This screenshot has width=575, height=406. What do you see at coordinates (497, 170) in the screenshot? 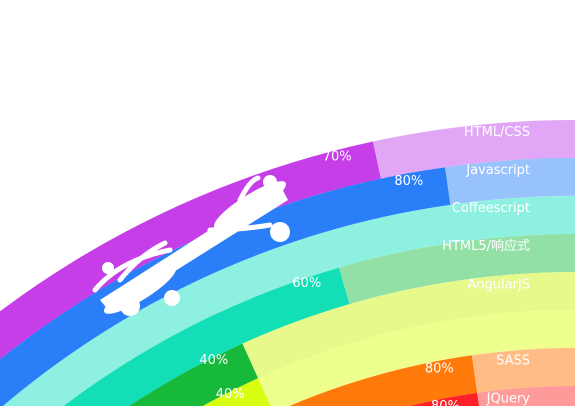
I see `skill-label: Javascript` at bounding box center [497, 170].